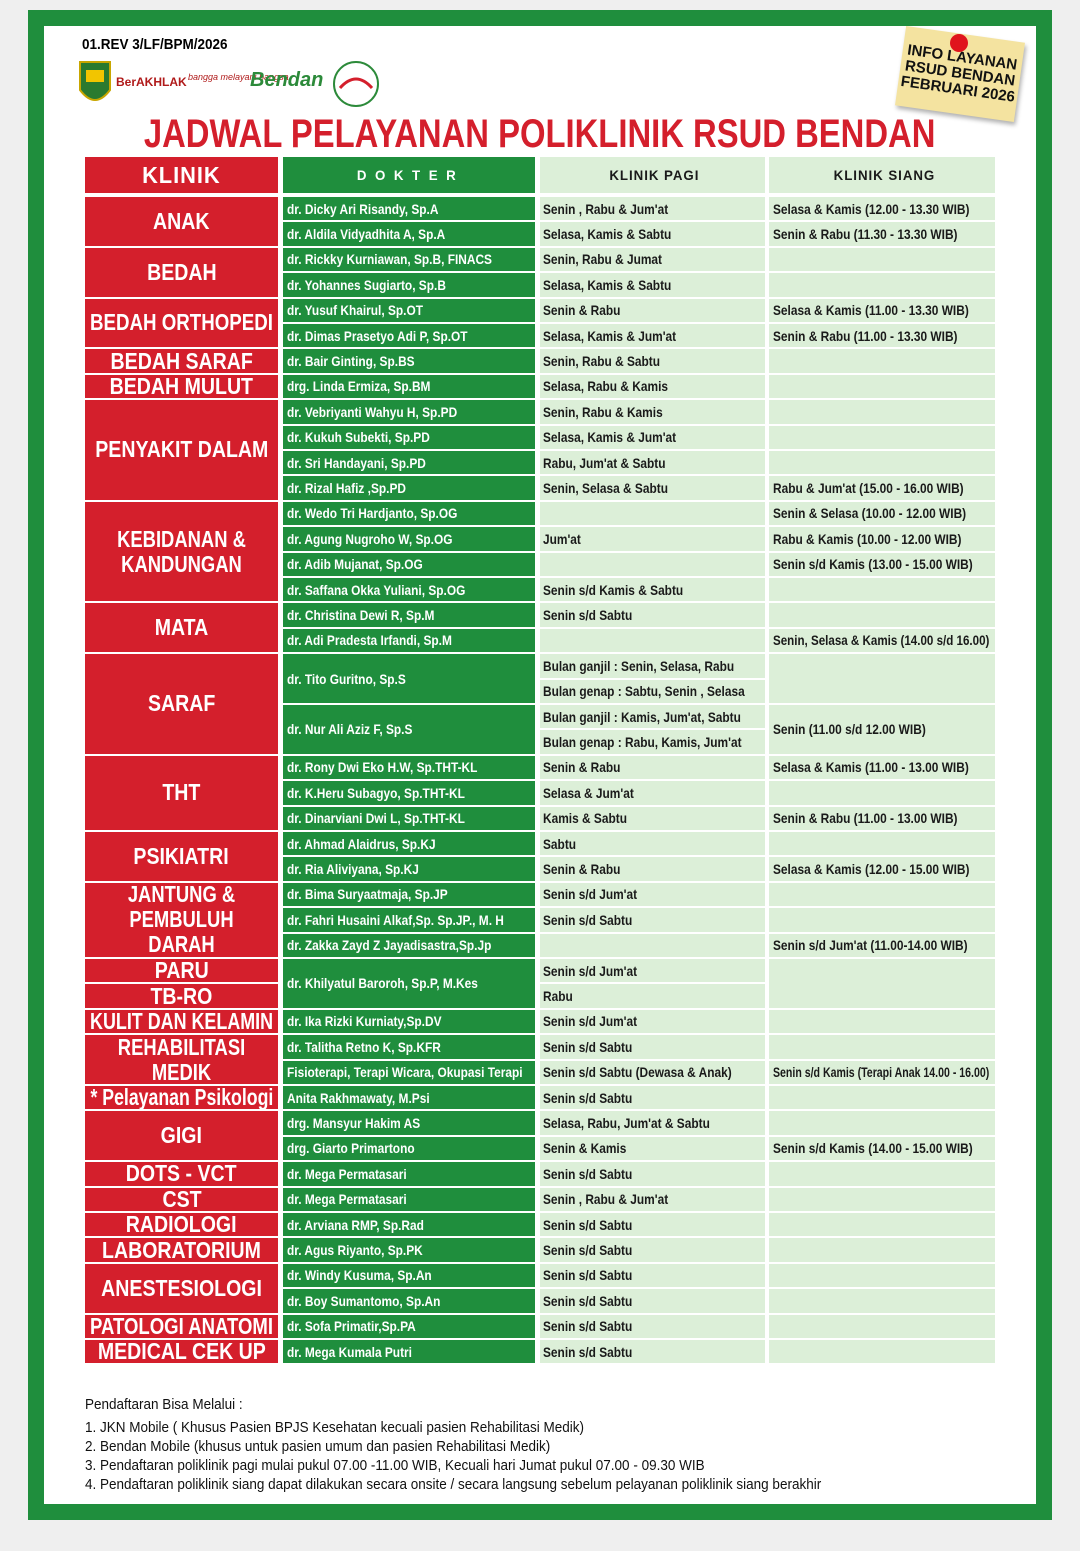 This screenshot has height=1551, width=1080. I want to click on afternoon-schedule: Senin & Rabu (11.00 - 13.00 WIB), so click(882, 818).